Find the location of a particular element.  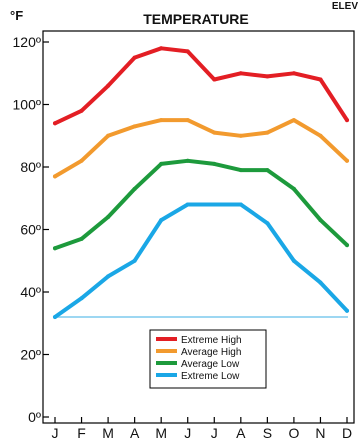

chart-title: TEMPERATURE is located at coordinates (196, 19).